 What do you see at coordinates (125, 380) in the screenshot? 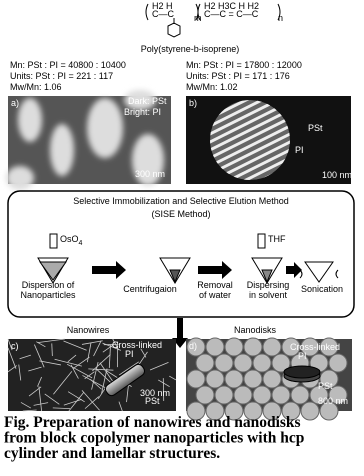
I see `nanowire-model` at bounding box center [125, 380].